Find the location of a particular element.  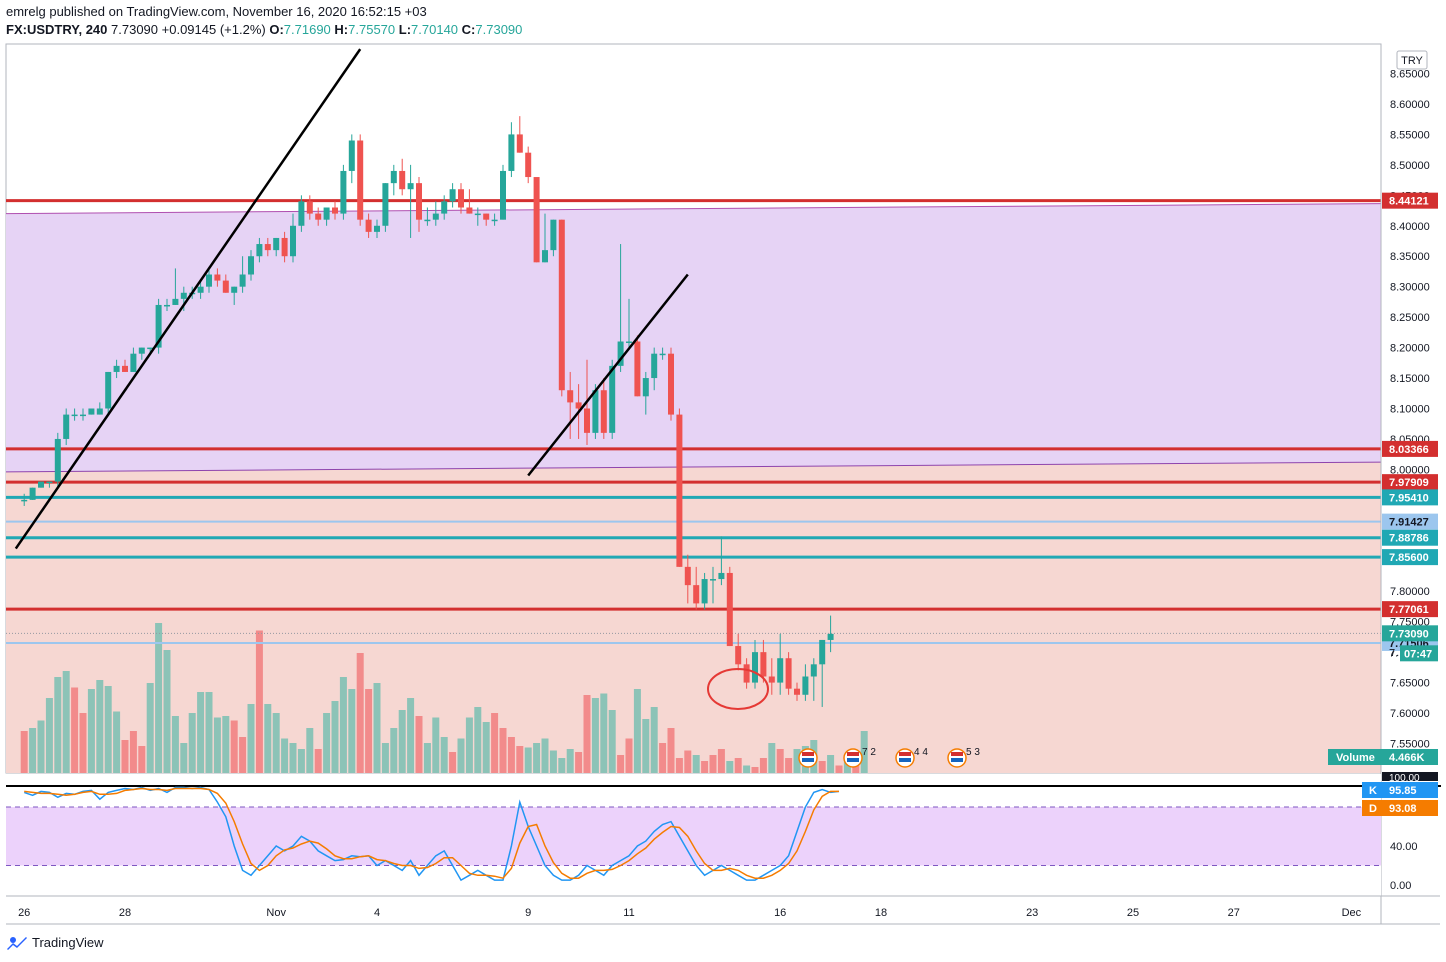

footer-brand: TradingView is located at coordinates (68, 942).